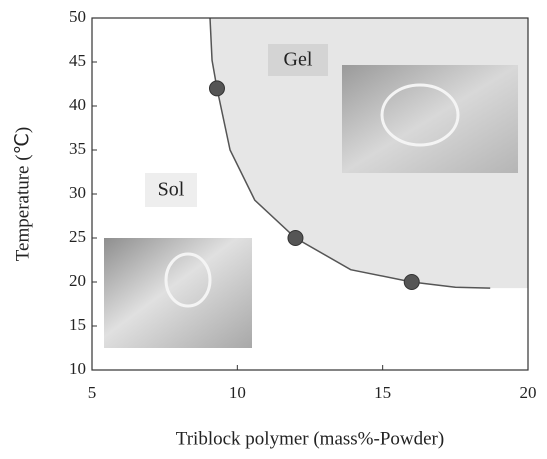  Describe the element at coordinates (22, 194) in the screenshot. I see `y-axis-label: Temperature (℃)` at that location.